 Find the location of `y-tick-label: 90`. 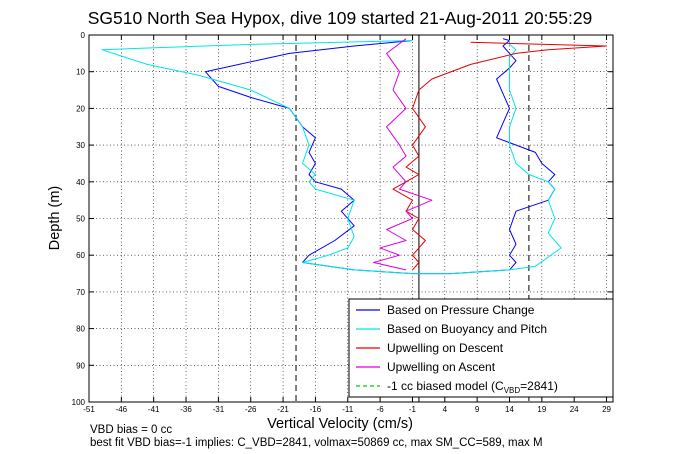

y-tick-label: 90 is located at coordinates (80, 365).